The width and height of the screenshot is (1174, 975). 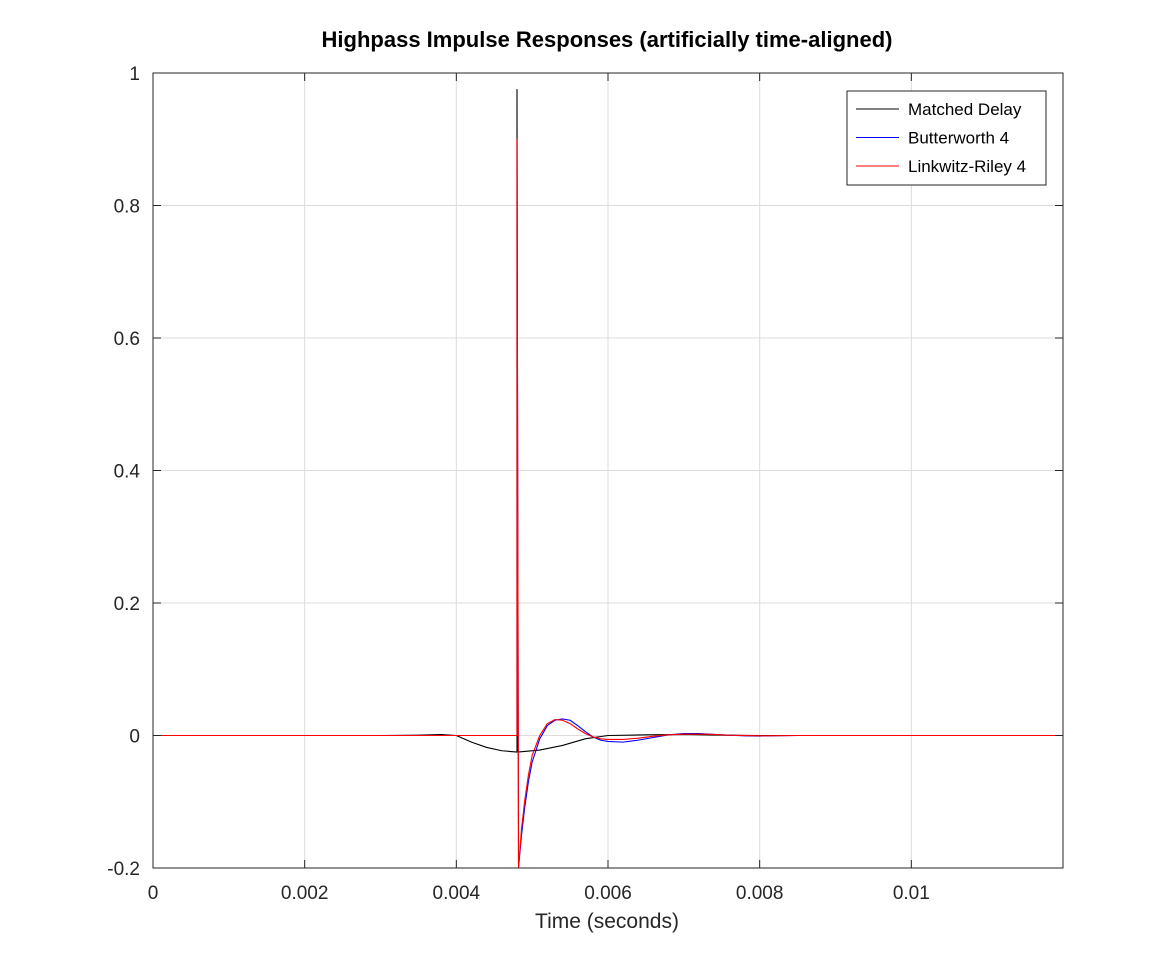 What do you see at coordinates (127, 604) in the screenshot?
I see `y-tick-label: 0.2` at bounding box center [127, 604].